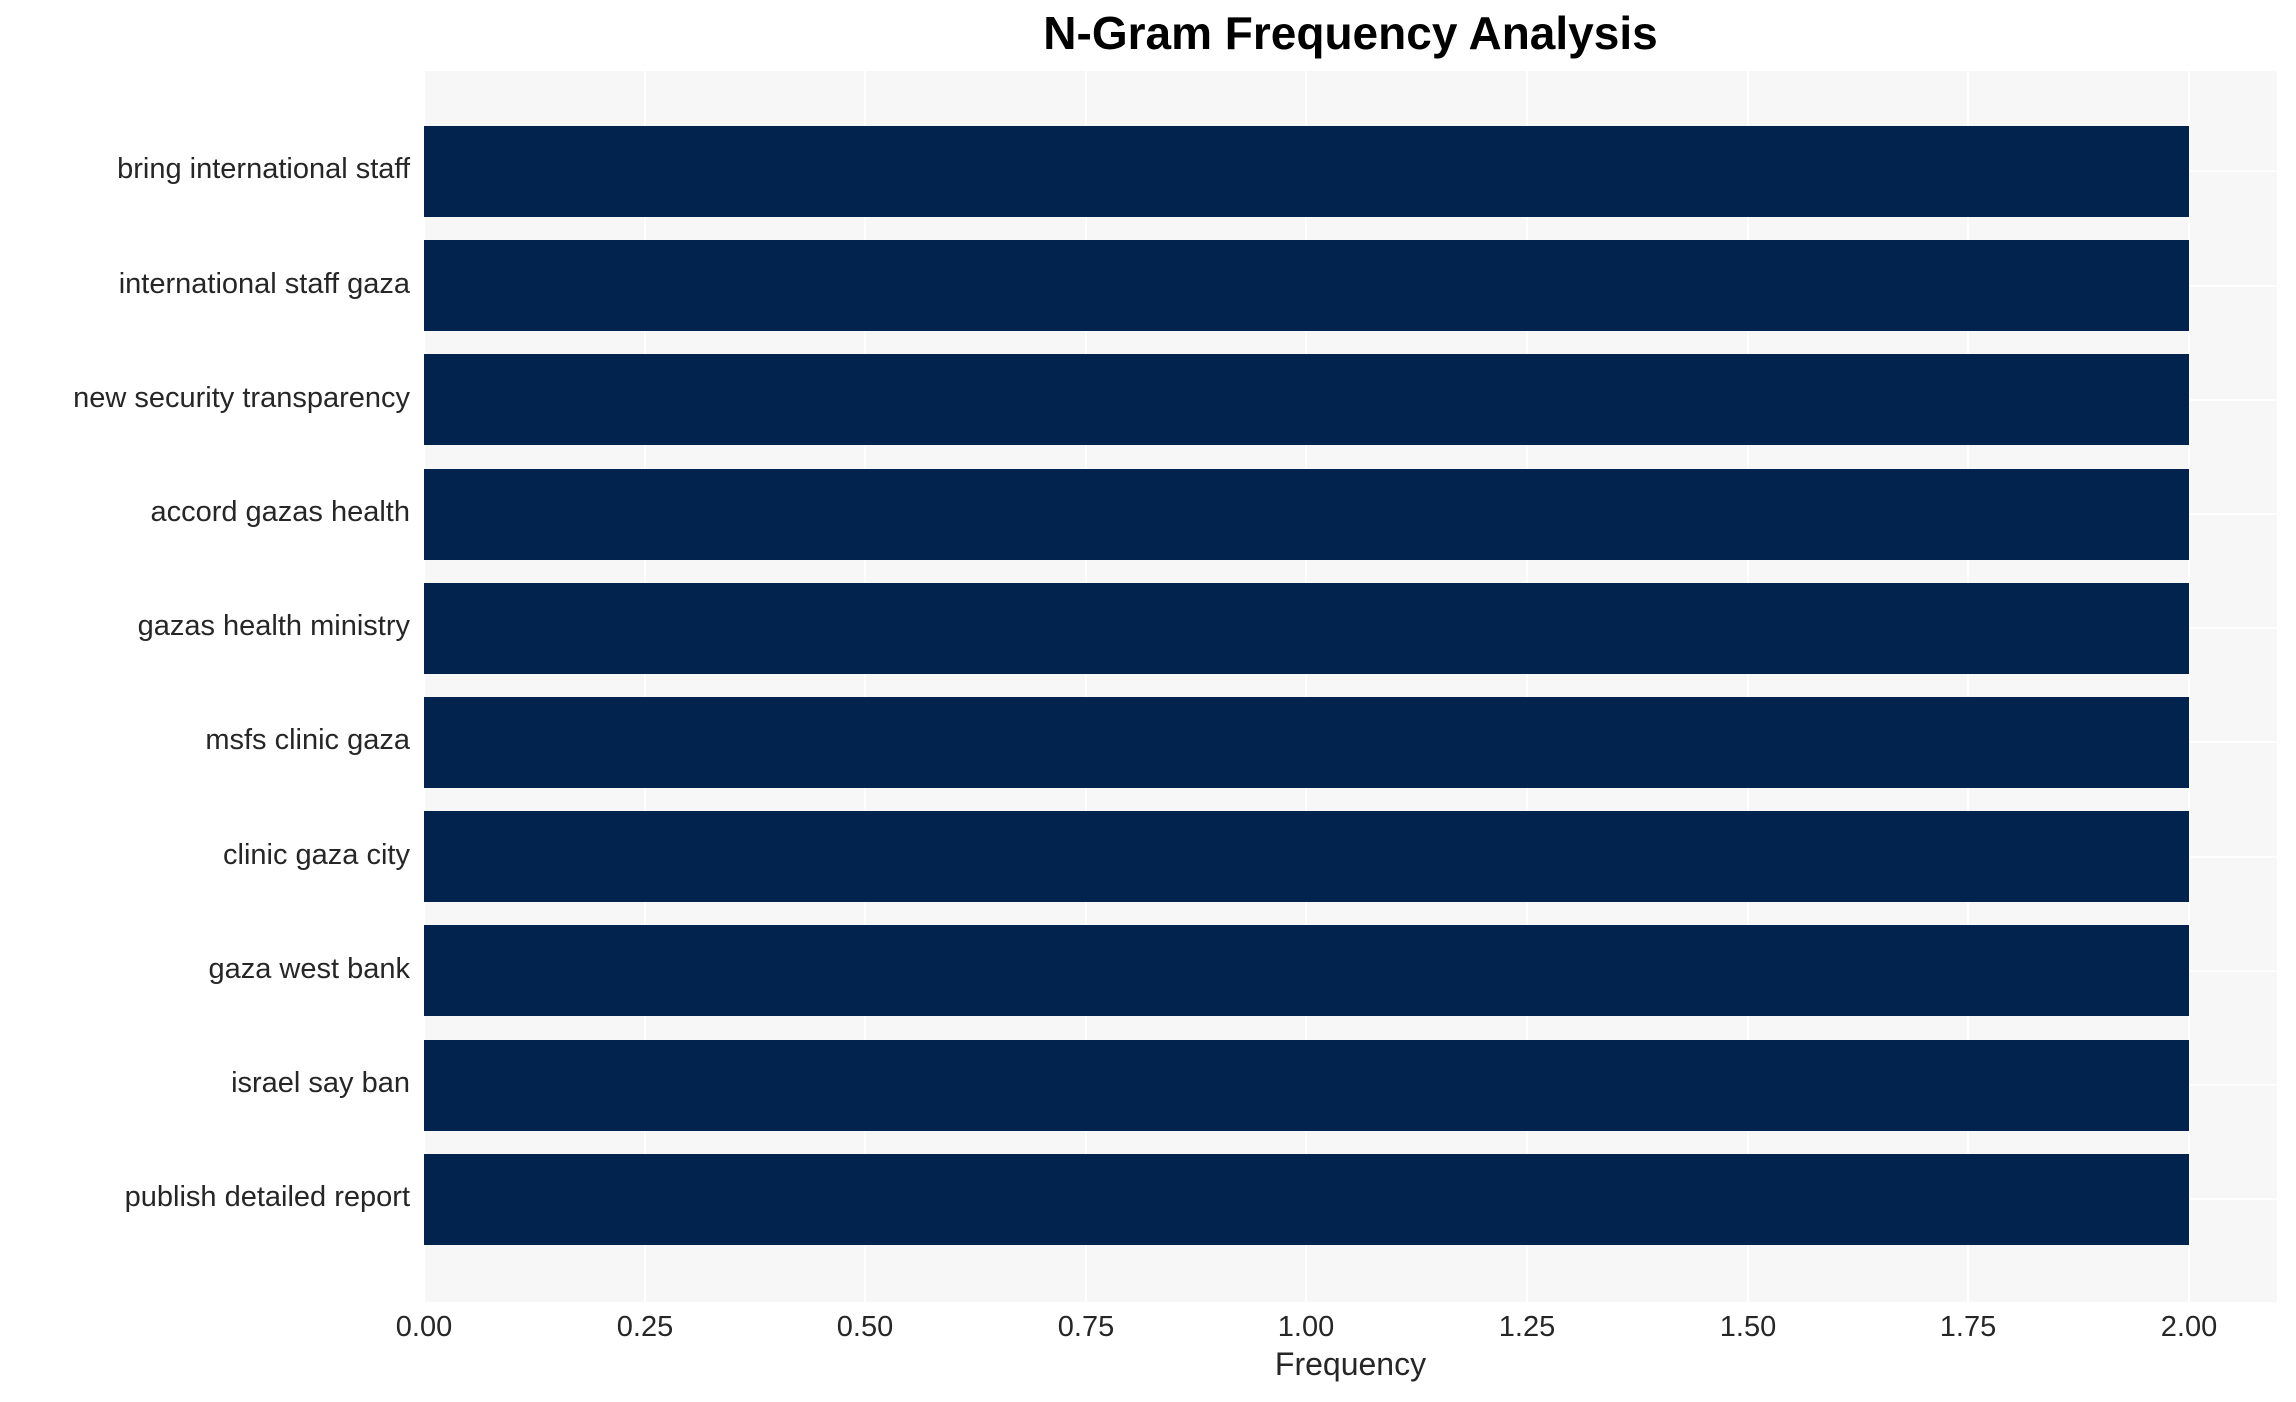 The width and height of the screenshot is (2296, 1402). Describe the element at coordinates (1968, 1327) in the screenshot. I see `x-tick-label: 1.75` at that location.